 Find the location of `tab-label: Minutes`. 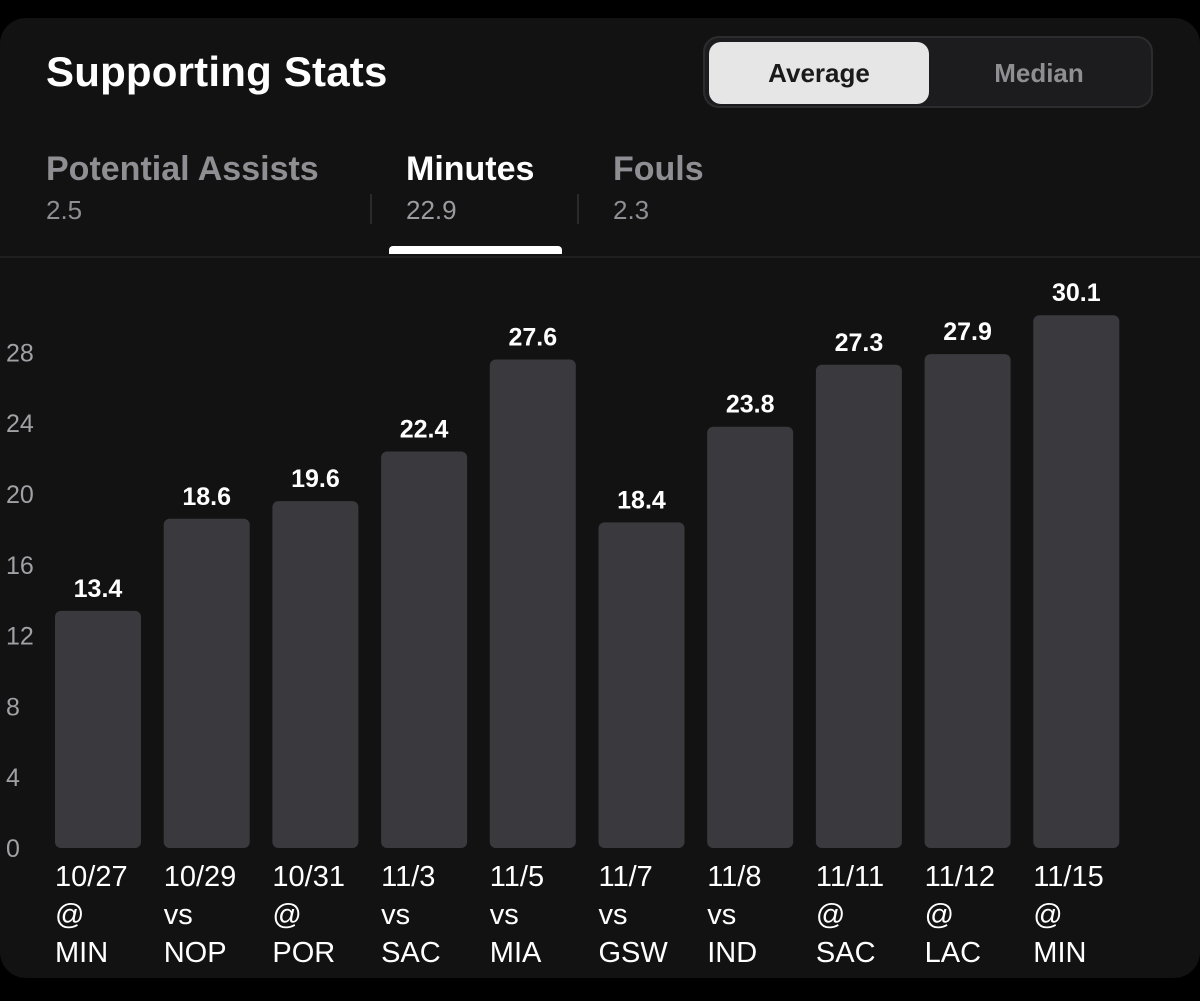

tab-label: Minutes is located at coordinates (470, 169).